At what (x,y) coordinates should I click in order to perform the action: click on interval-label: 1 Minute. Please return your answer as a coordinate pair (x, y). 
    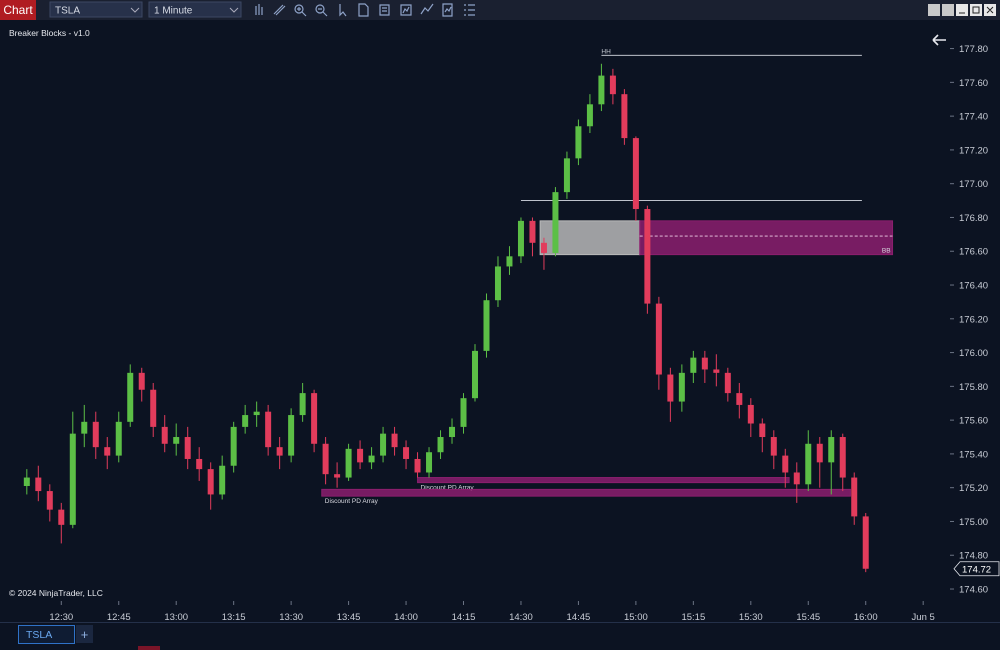
    Looking at the image, I should click on (173, 11).